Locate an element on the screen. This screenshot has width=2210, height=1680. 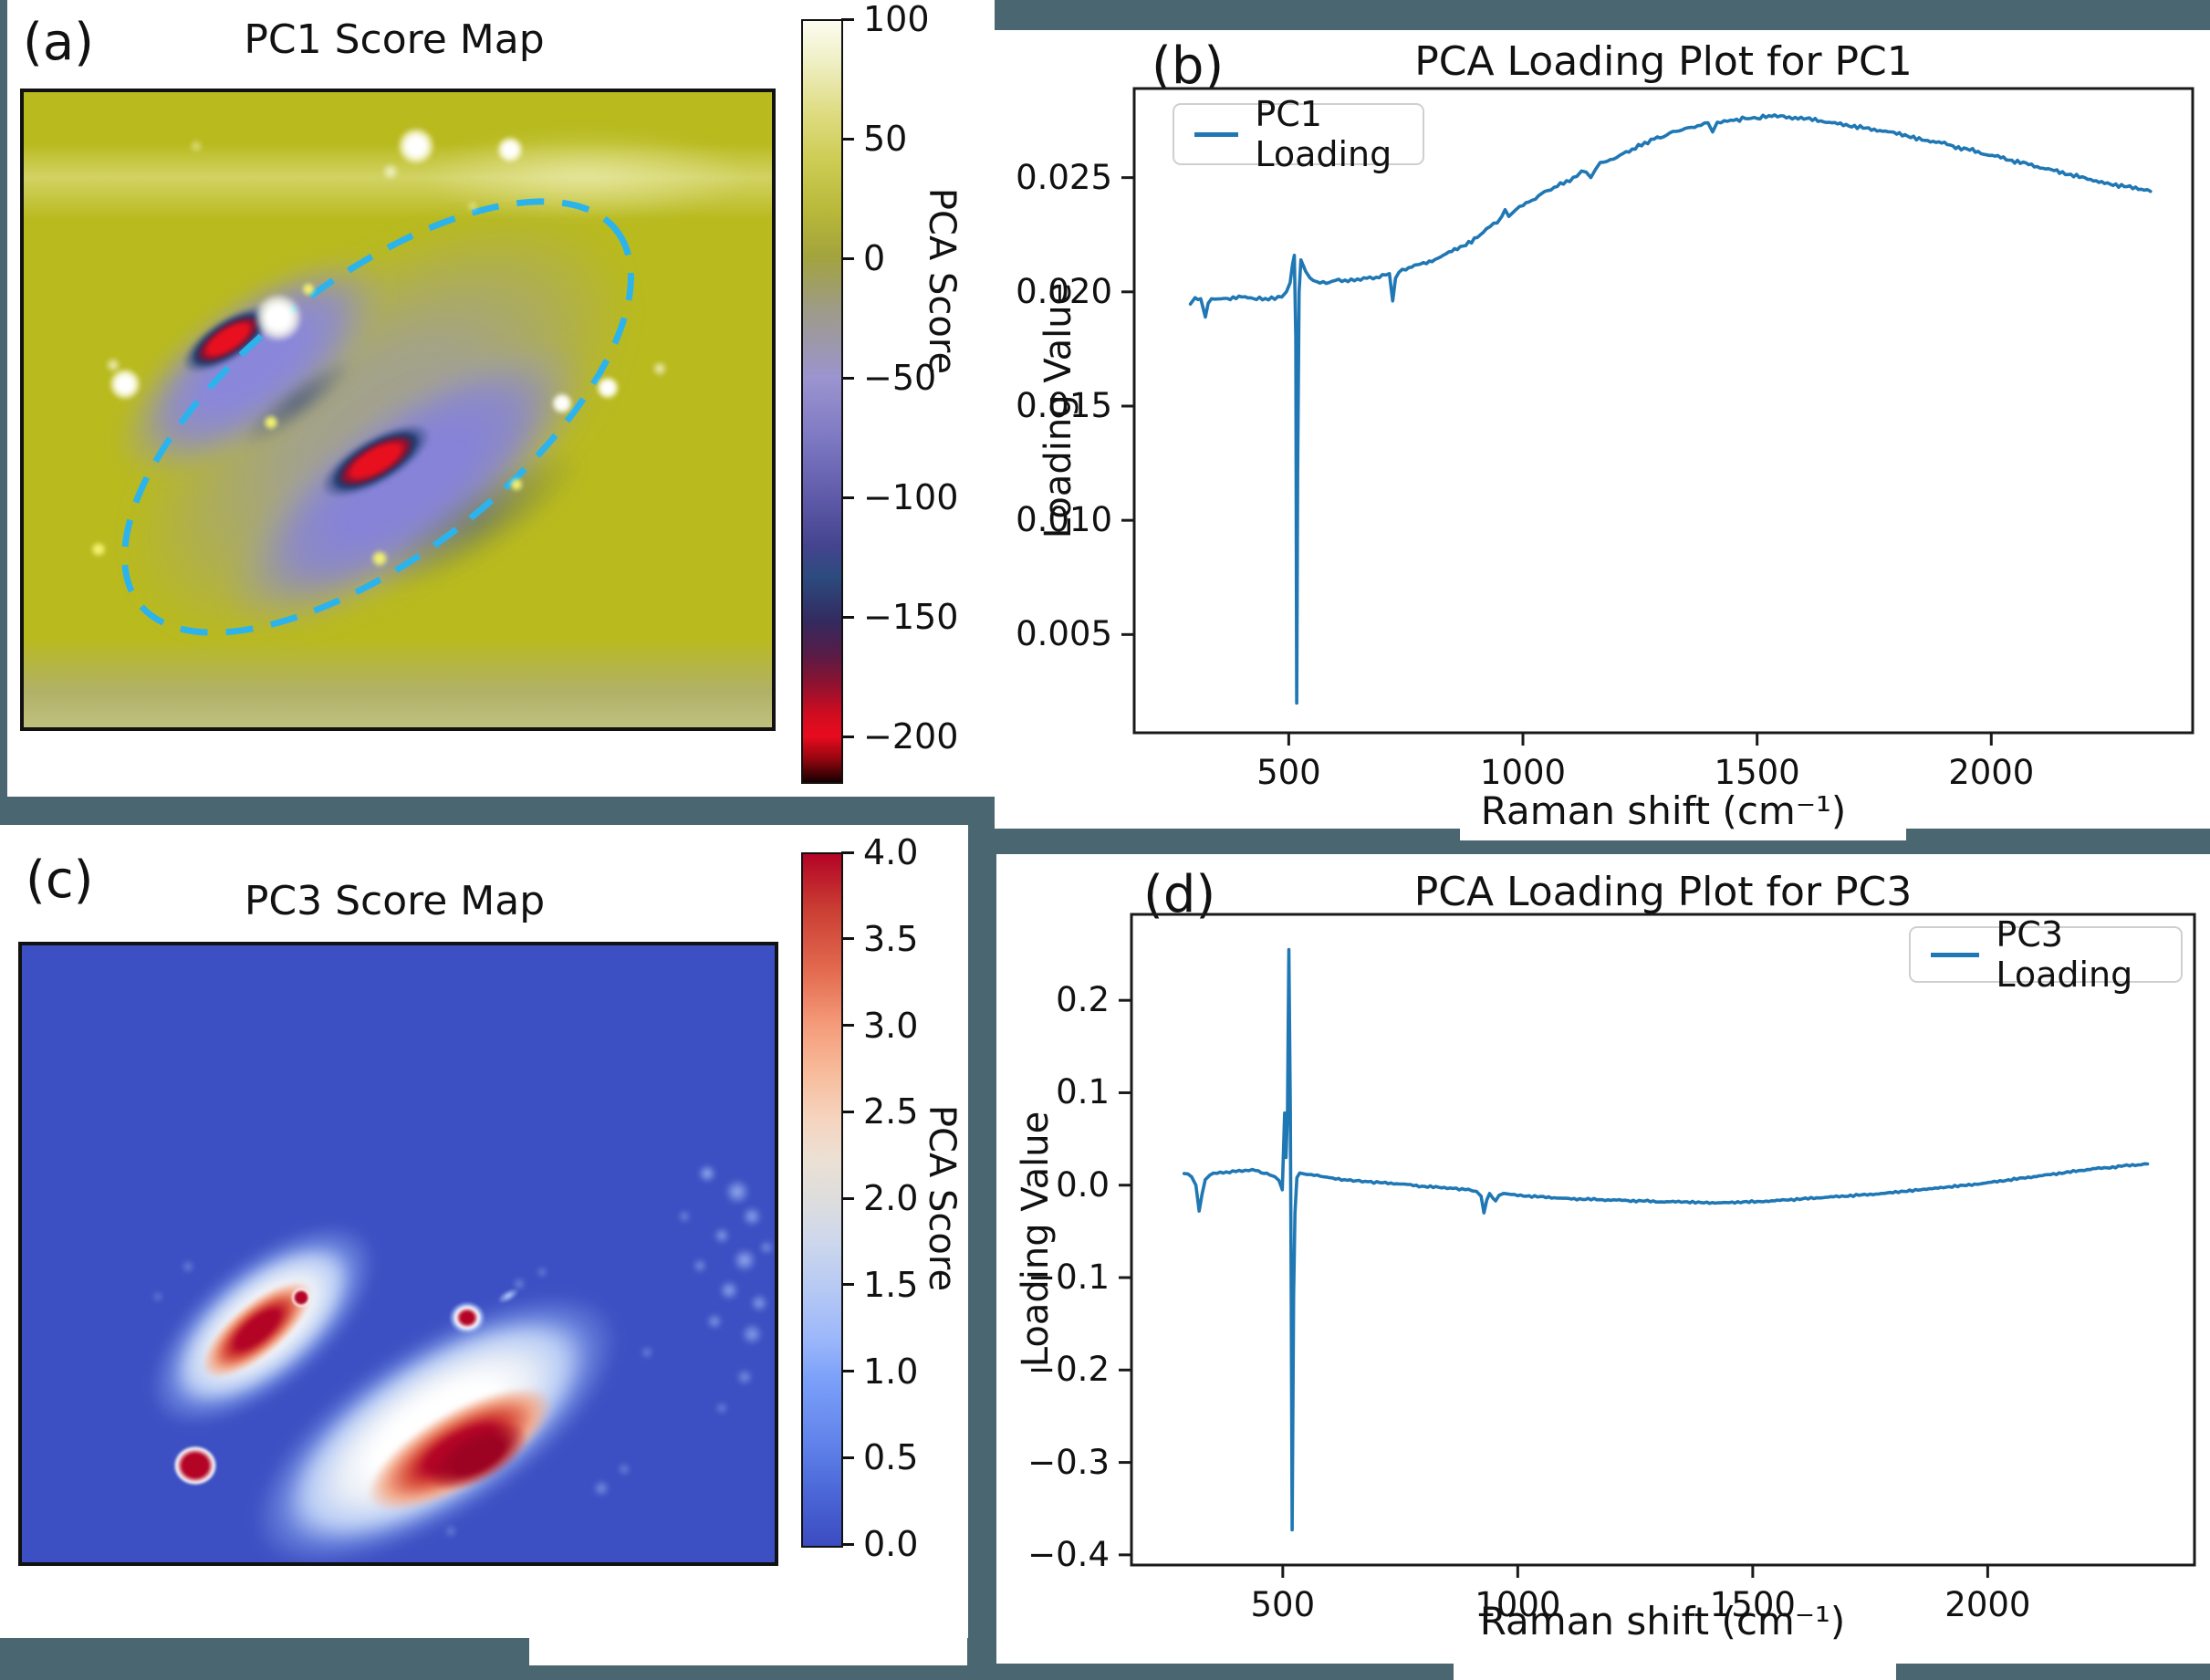
y-tick-label: 0.010 is located at coordinates (1064, 520).